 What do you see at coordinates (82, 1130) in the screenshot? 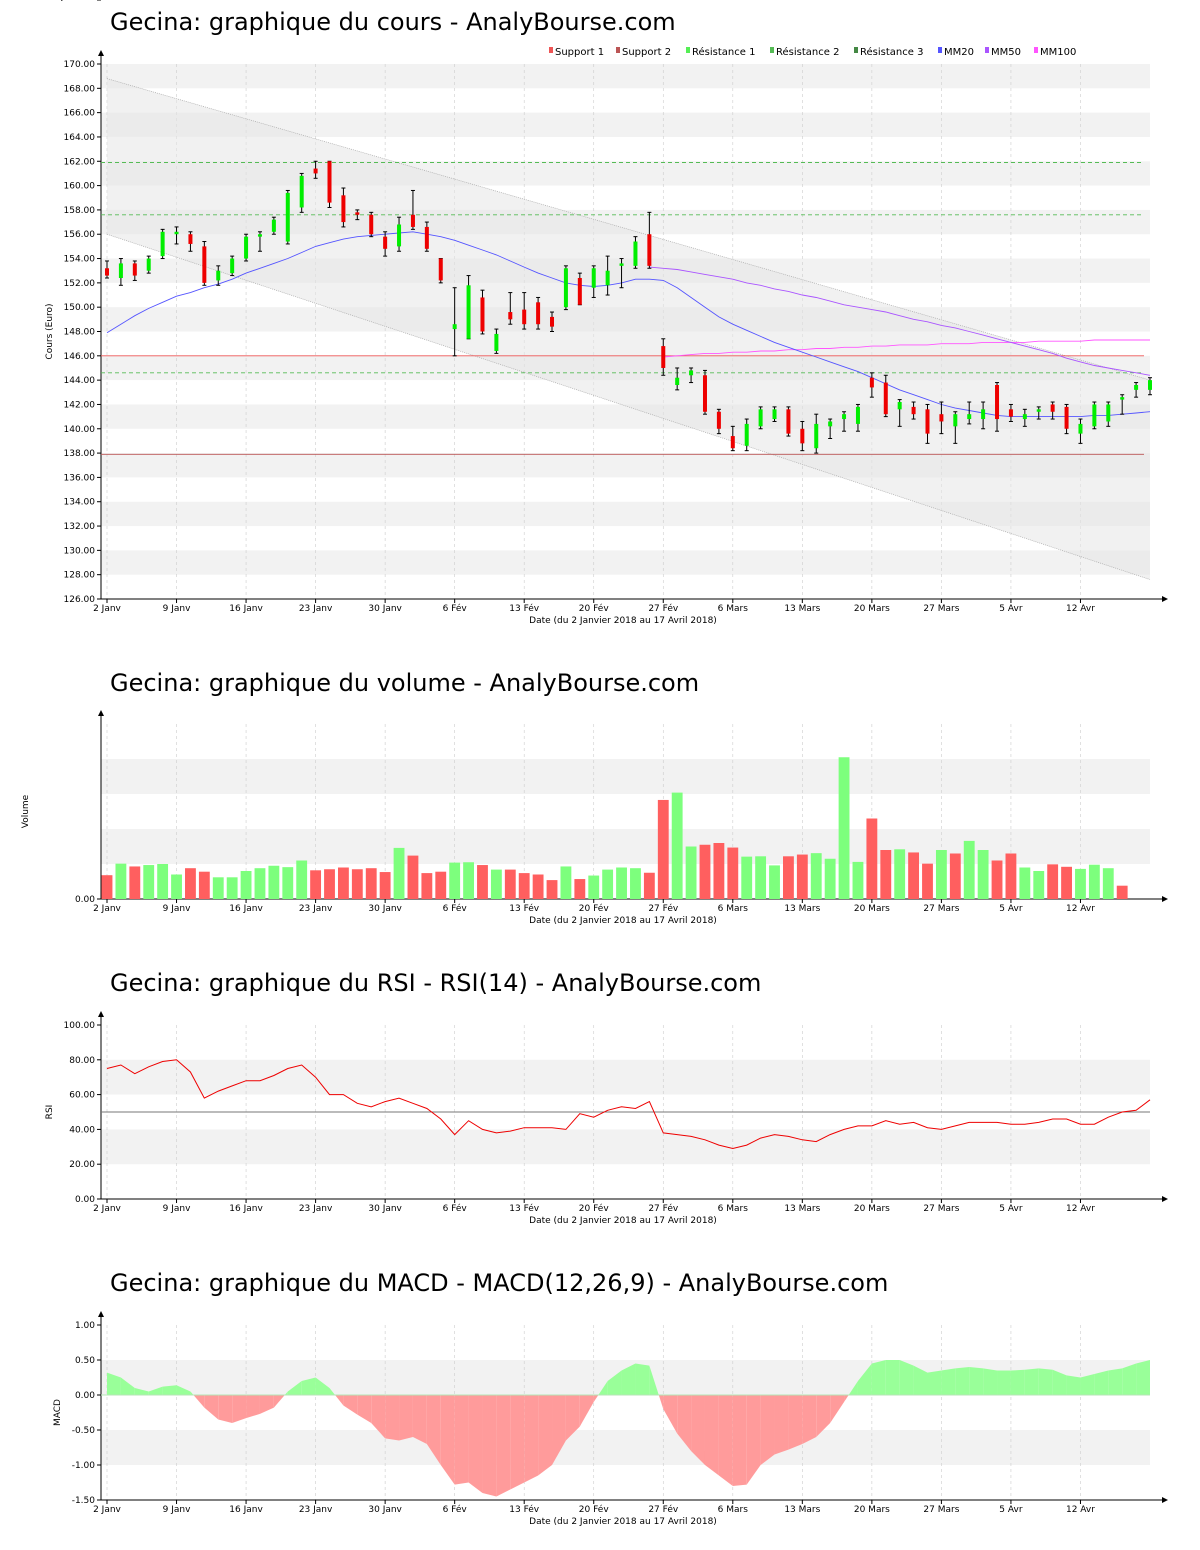
I see `y-tick-label: 40.00` at bounding box center [82, 1130].